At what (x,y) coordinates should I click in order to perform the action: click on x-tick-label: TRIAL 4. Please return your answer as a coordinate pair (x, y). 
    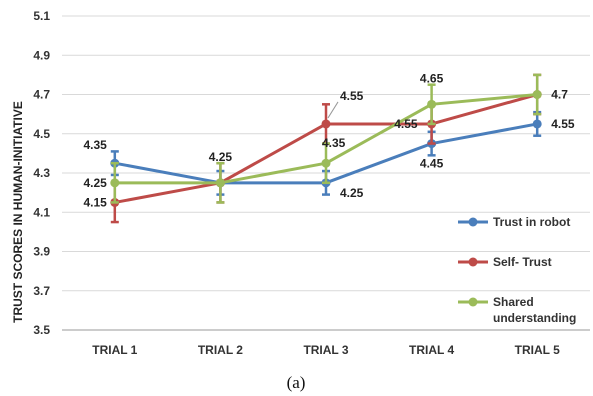
    Looking at the image, I should click on (431, 350).